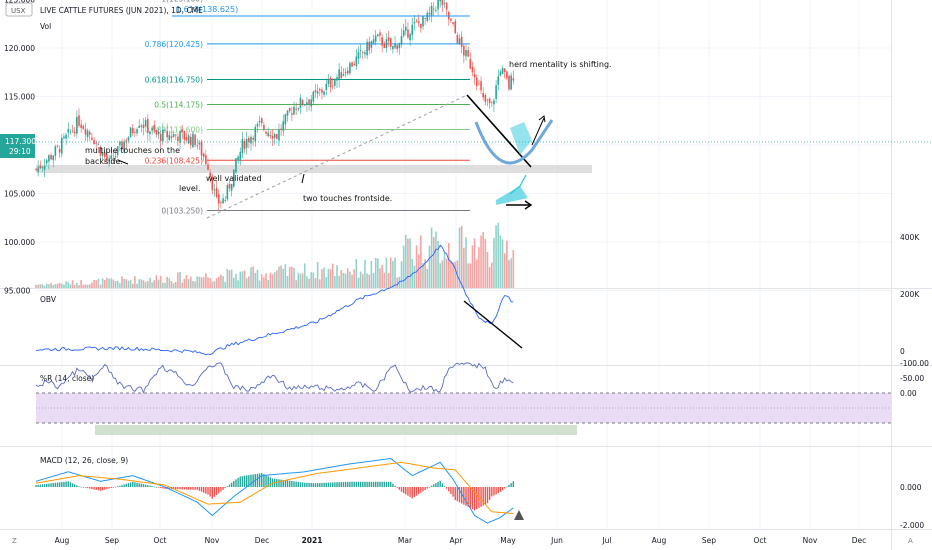 The height and width of the screenshot is (550, 932). Describe the element at coordinates (556, 540) in the screenshot. I see `time-tick-label: Jun` at that location.